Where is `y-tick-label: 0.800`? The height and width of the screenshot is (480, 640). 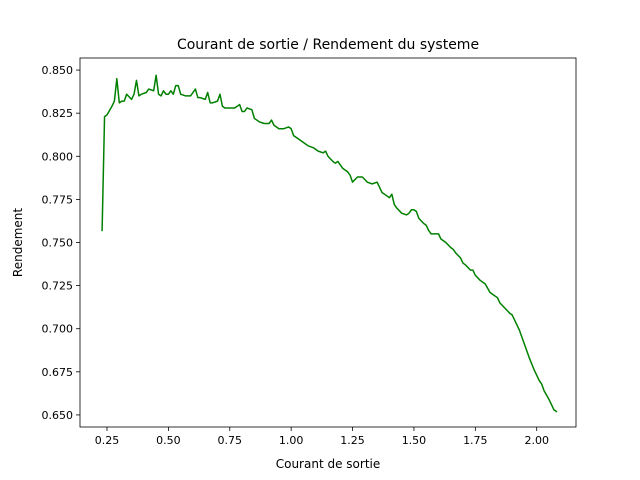 y-tick-label: 0.800 is located at coordinates (58, 156).